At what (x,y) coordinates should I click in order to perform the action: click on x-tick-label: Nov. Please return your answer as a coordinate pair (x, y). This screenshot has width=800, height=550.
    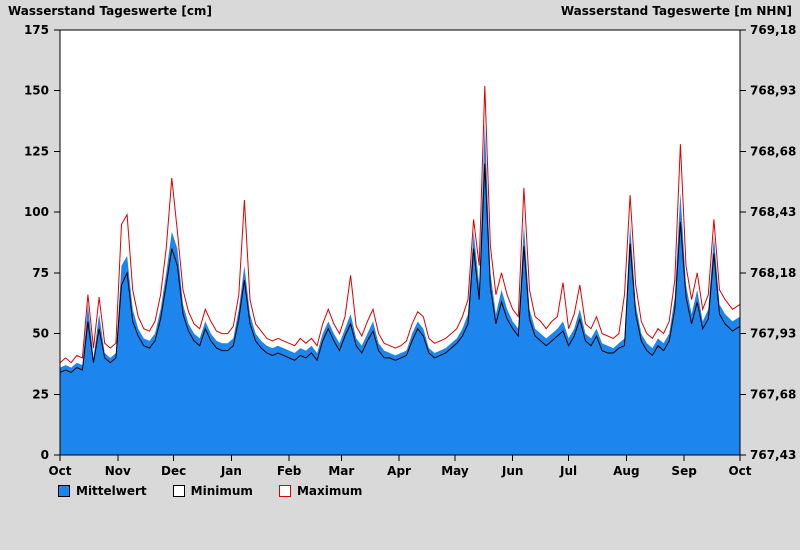
    Looking at the image, I should click on (118, 471).